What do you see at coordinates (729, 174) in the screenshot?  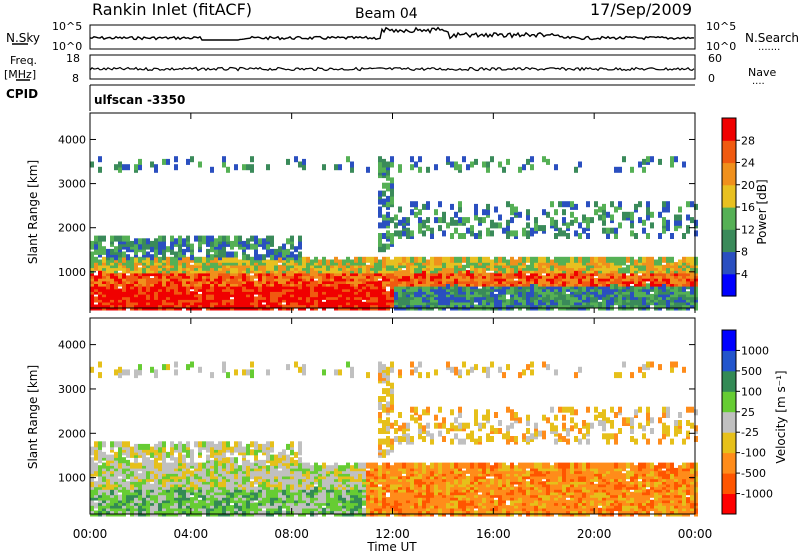 I see `power-colorbar-swatch` at bounding box center [729, 174].